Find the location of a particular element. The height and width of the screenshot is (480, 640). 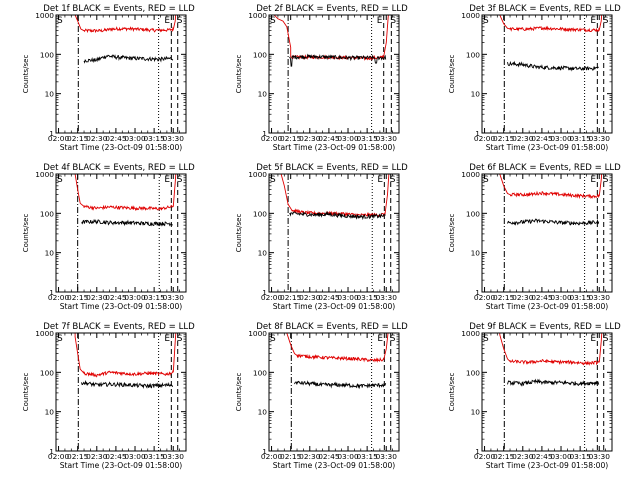

panel-title: Det 2f BLACK = Events, RED = LLD is located at coordinates (332, 9).